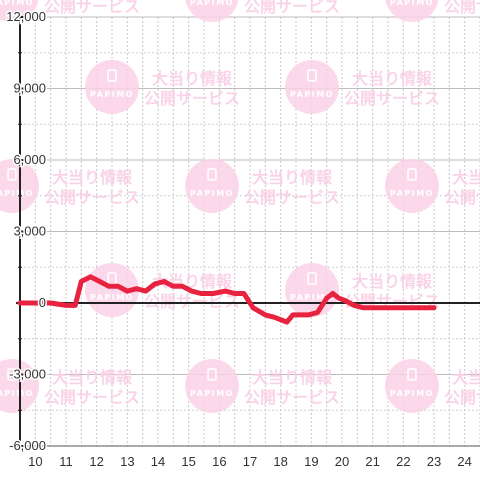 This screenshot has height=480, width=480. Describe the element at coordinates (280, 461) in the screenshot. I see `x-tick-label: 18` at that location.